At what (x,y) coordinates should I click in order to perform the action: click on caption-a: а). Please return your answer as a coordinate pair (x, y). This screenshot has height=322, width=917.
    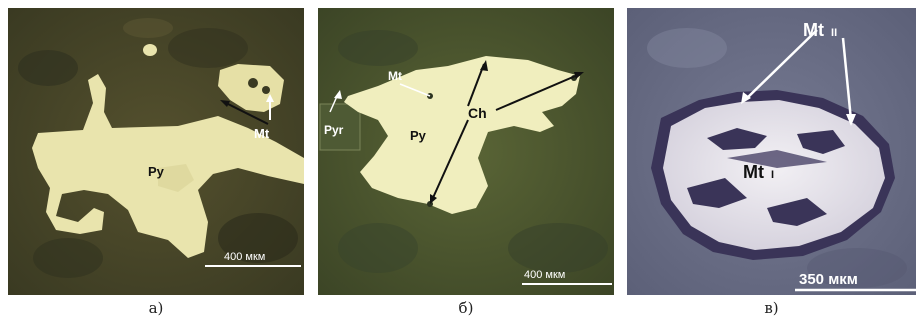
    Looking at the image, I should click on (156, 308).